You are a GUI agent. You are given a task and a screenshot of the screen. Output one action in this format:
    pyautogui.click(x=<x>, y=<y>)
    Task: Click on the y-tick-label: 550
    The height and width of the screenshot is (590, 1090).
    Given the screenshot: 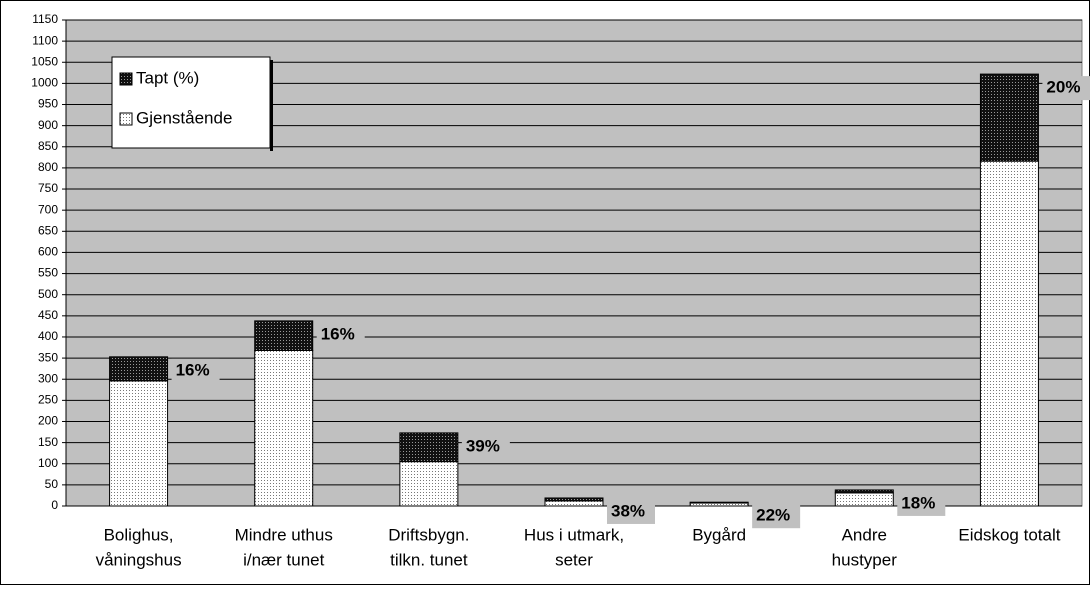 What is the action you would take?
    pyautogui.click(x=48, y=273)
    